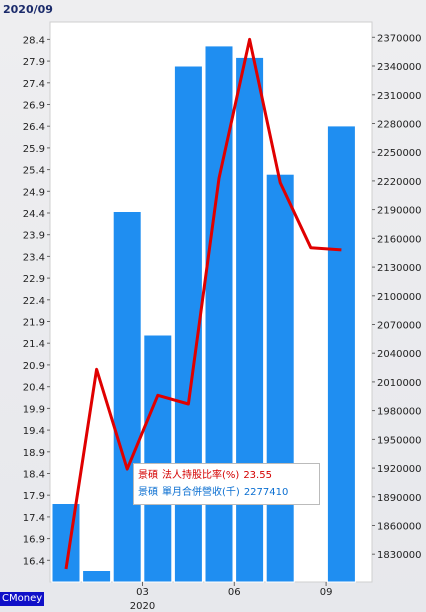 The height and width of the screenshot is (612, 426). I want to click on legend-line-entry: 景碩 法人持股比率(%) 23.55, so click(226, 475).